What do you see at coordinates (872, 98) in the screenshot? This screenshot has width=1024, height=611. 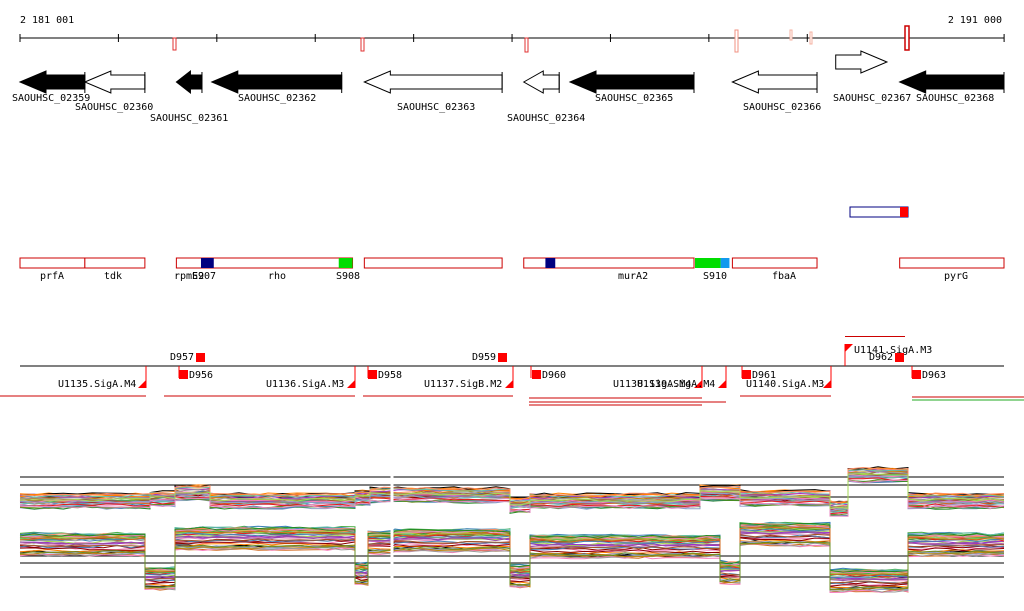 I see `gene-label: SAOUHSC_02367` at bounding box center [872, 98].